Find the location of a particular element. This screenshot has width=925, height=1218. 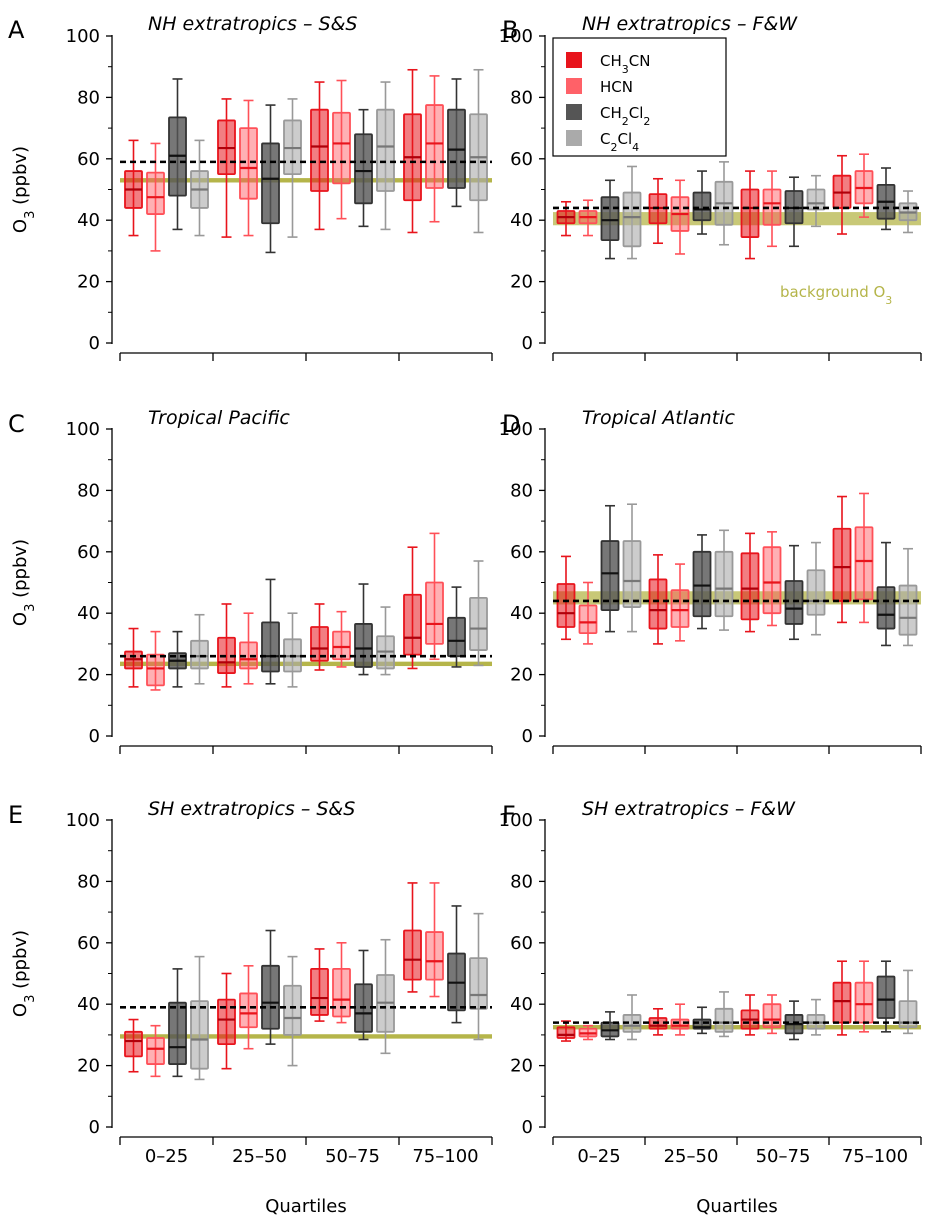

background-o3-band is located at coordinates (306, 664).